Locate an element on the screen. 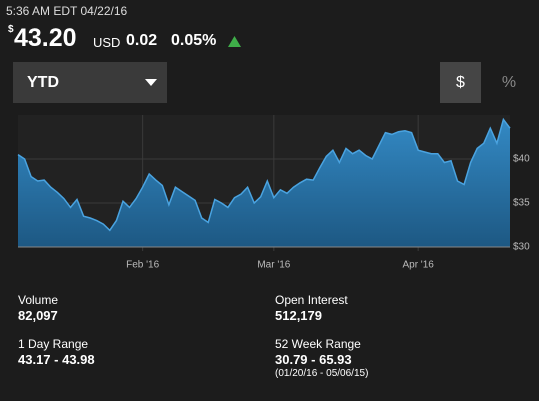 This screenshot has width=539, height=401. x-tick-label: Apr '16 is located at coordinates (418, 265).